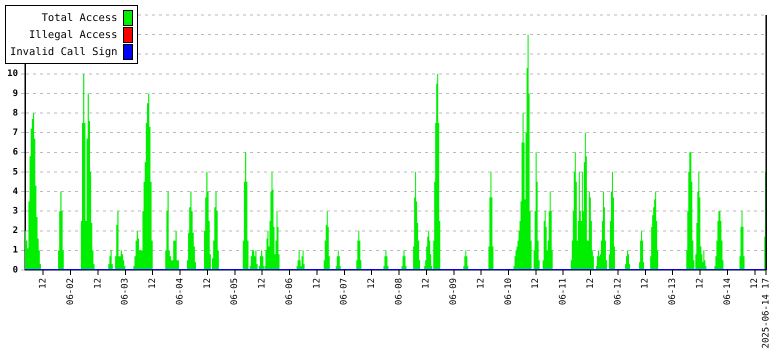 Image resolution: width=780 pixels, height=350 pixels. I want to click on y-tick-label: 2, so click(15, 231).